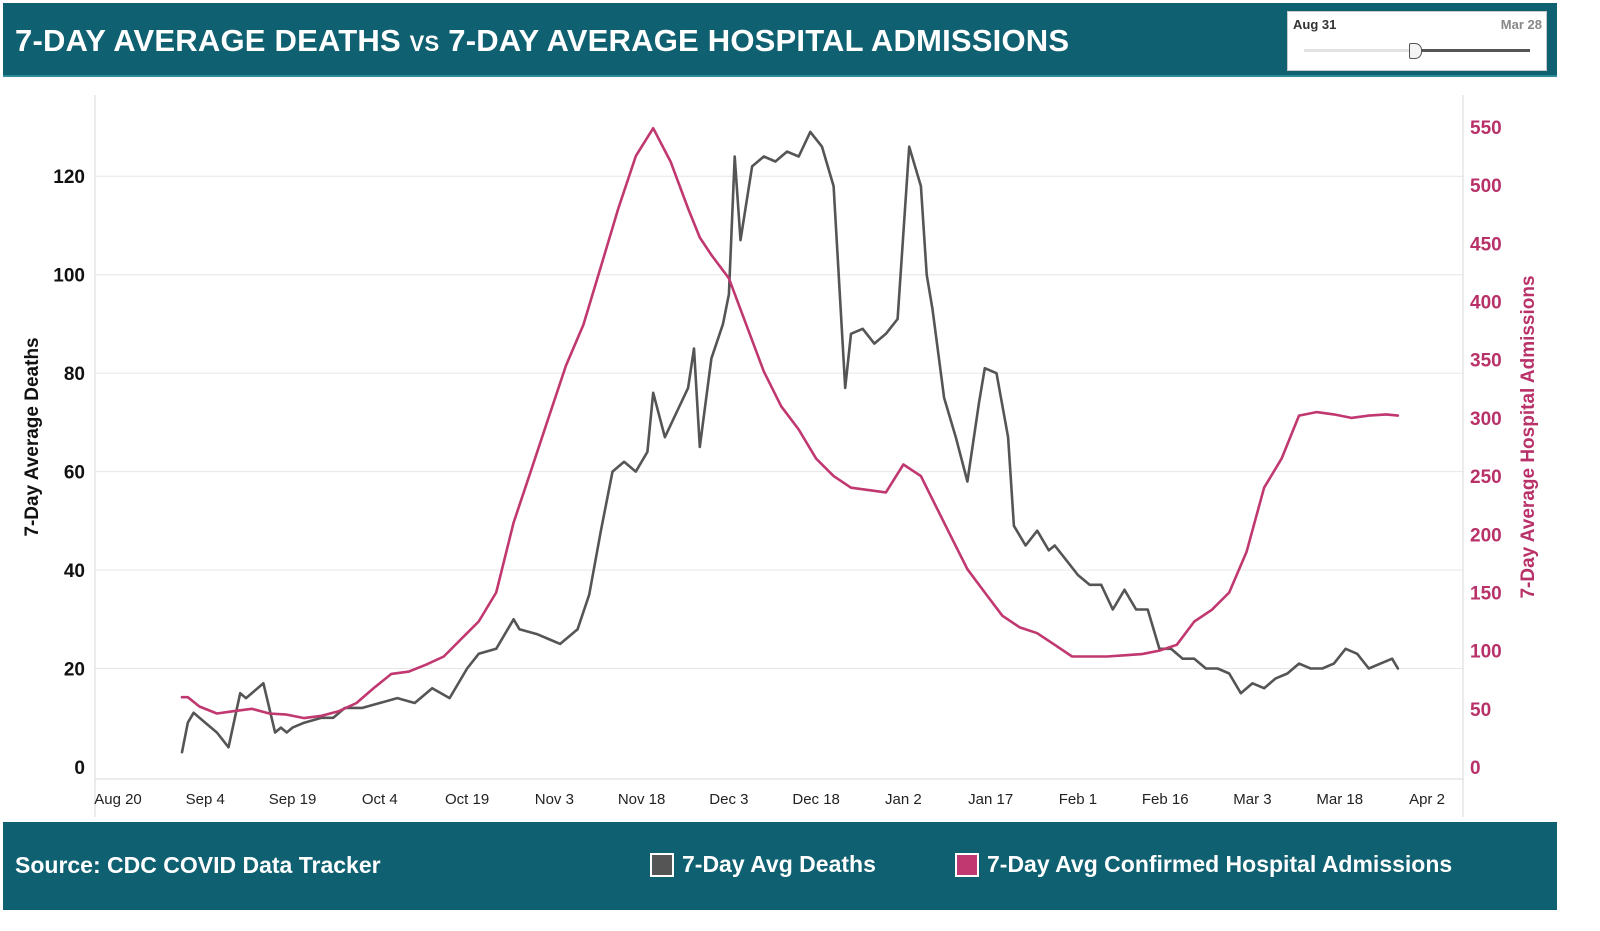 The image size is (1600, 931). Describe the element at coordinates (1417, 41) in the screenshot. I see `date-range-slider: Aug 31 Mar 28` at that location.